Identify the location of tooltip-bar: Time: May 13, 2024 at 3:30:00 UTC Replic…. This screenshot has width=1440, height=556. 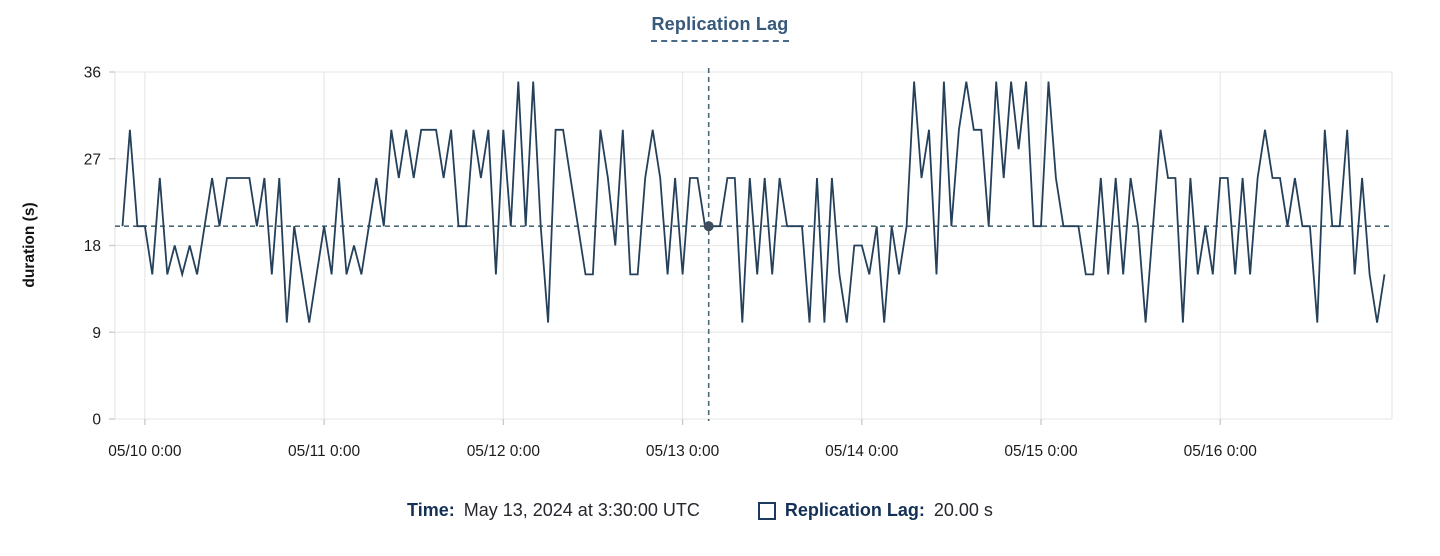
(700, 510).